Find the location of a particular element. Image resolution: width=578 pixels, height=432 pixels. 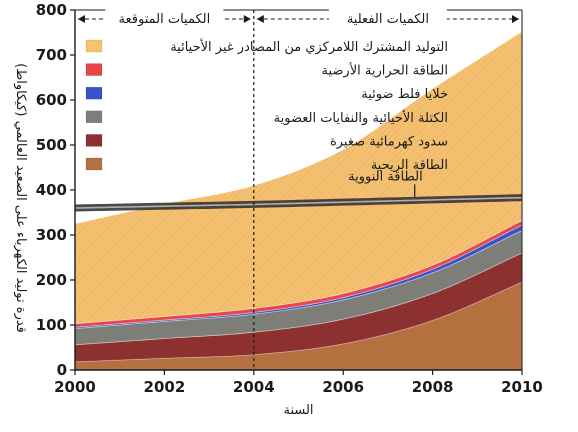

actual-period-label-bg is located at coordinates (387, 18).